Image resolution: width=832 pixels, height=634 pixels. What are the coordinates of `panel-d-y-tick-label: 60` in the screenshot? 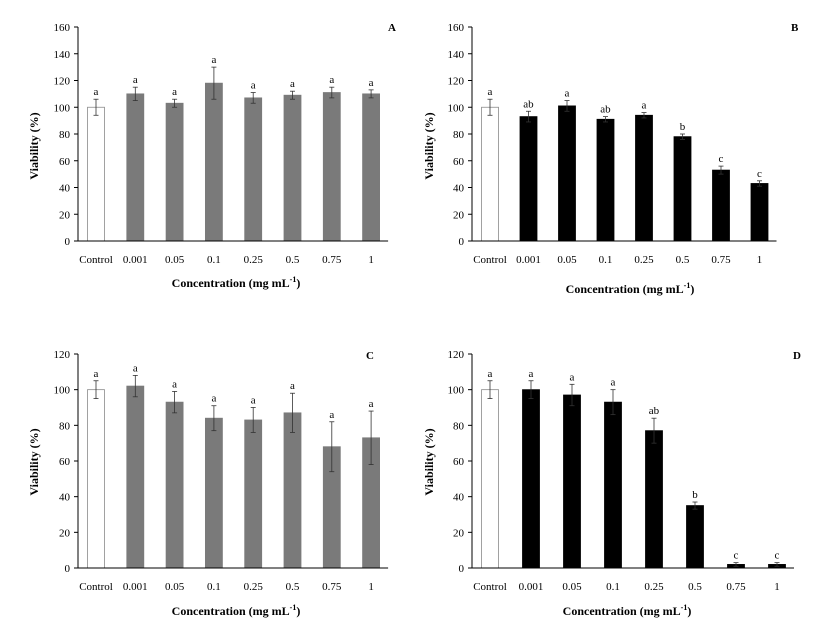 It's located at (459, 462).